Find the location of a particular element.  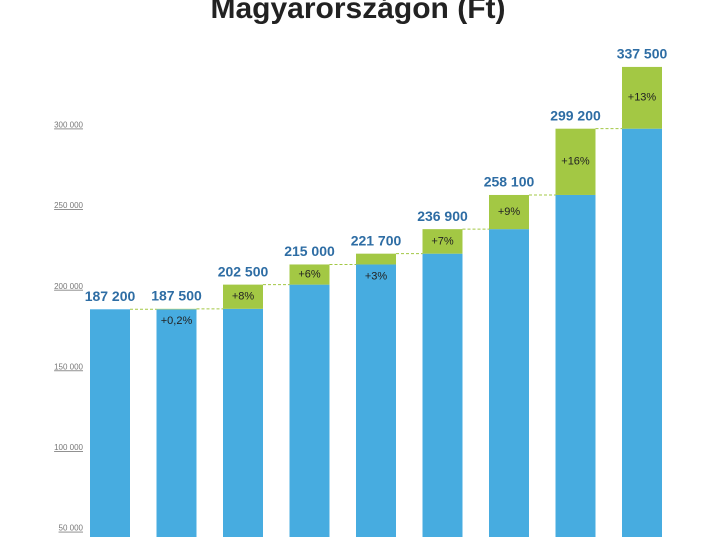

change-label: +0,2% is located at coordinates (177, 321).